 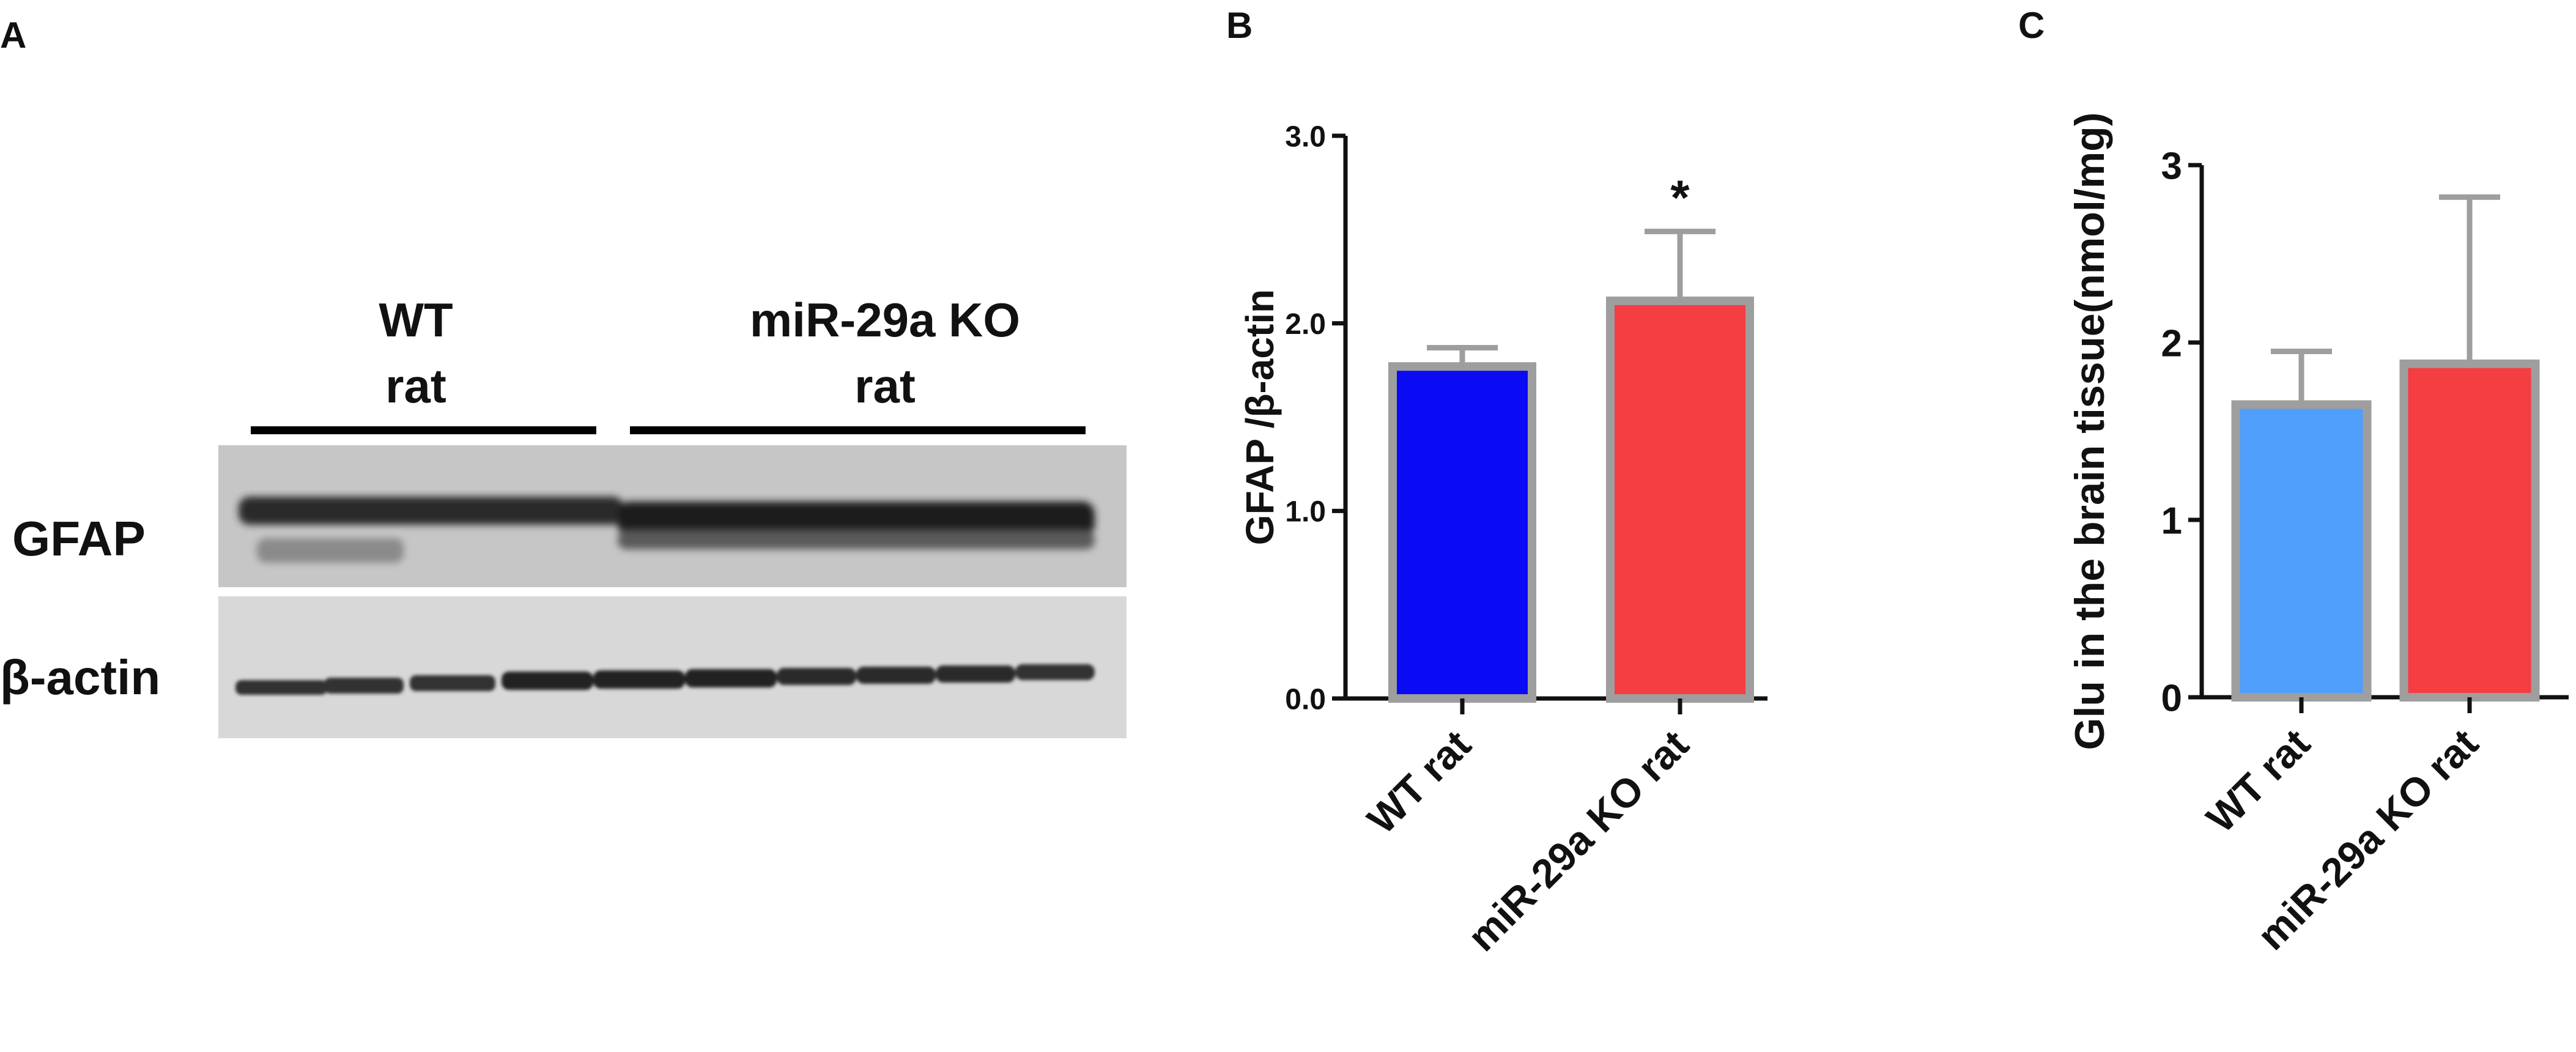 What do you see at coordinates (1239, 25) in the screenshot?
I see `panel-b-letter: B` at bounding box center [1239, 25].